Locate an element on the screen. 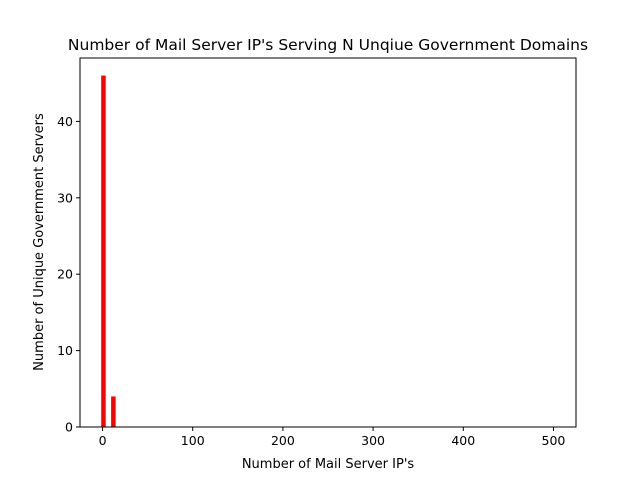 This screenshot has width=640, height=480. x-axis-ticks: 0 100 200 300 400 500 is located at coordinates (332, 437).